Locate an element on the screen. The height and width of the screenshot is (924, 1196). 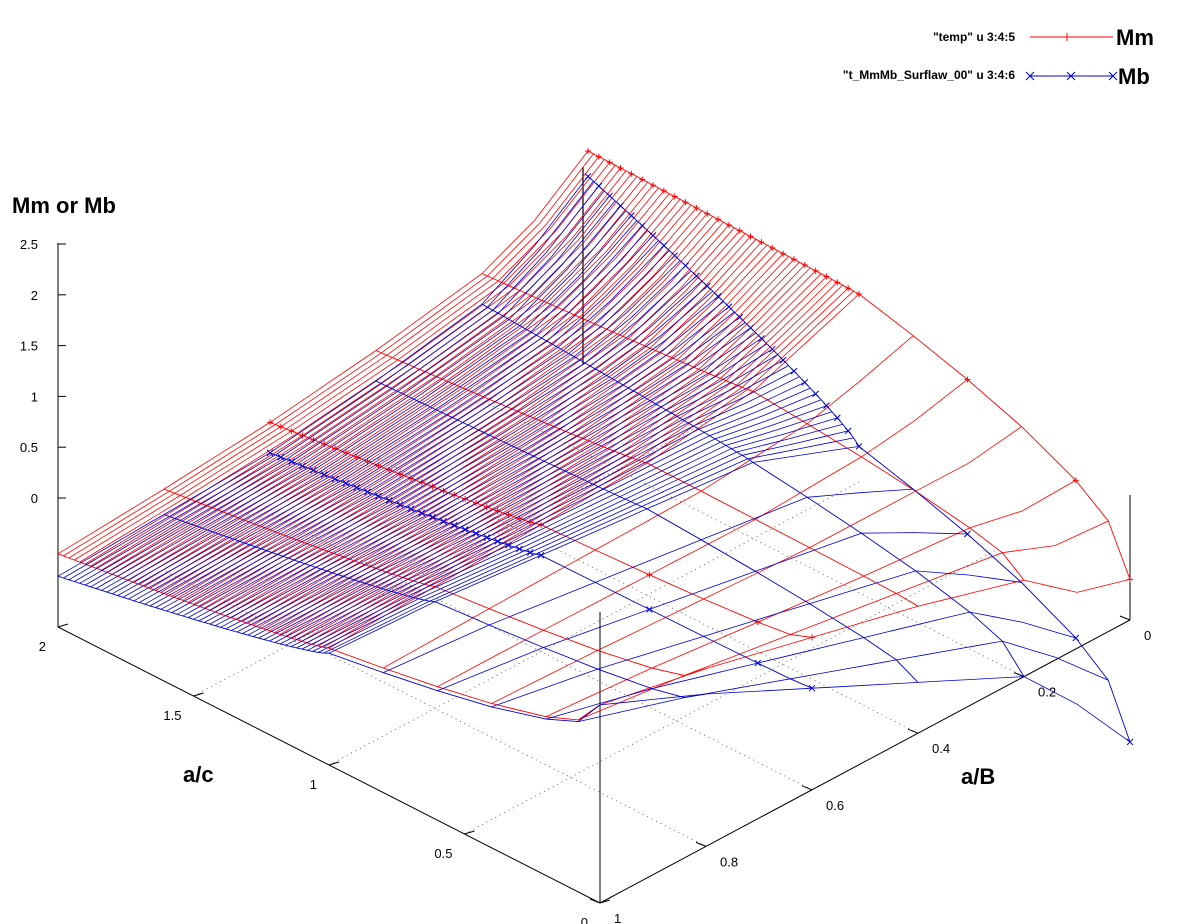
y-tick-label: 0 is located at coordinates (1147, 635).